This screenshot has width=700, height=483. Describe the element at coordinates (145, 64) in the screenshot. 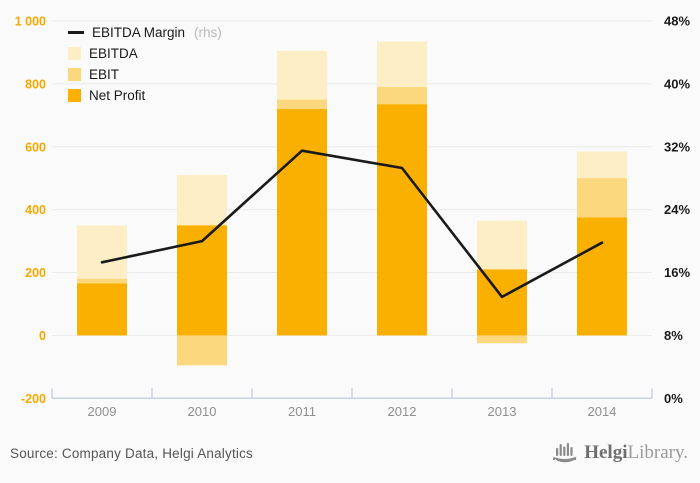

I see `chart-legend: EBITDA Margin (rhs) EBITDA EBIT Net Profit` at that location.